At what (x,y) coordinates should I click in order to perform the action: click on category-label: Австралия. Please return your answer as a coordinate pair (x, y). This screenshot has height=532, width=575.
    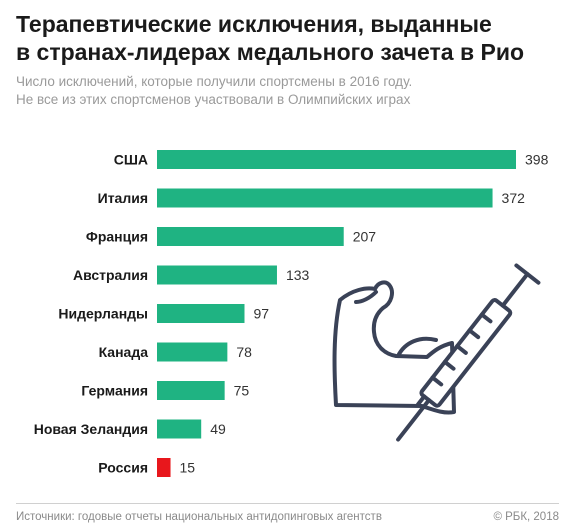
    Looking at the image, I should click on (110, 275).